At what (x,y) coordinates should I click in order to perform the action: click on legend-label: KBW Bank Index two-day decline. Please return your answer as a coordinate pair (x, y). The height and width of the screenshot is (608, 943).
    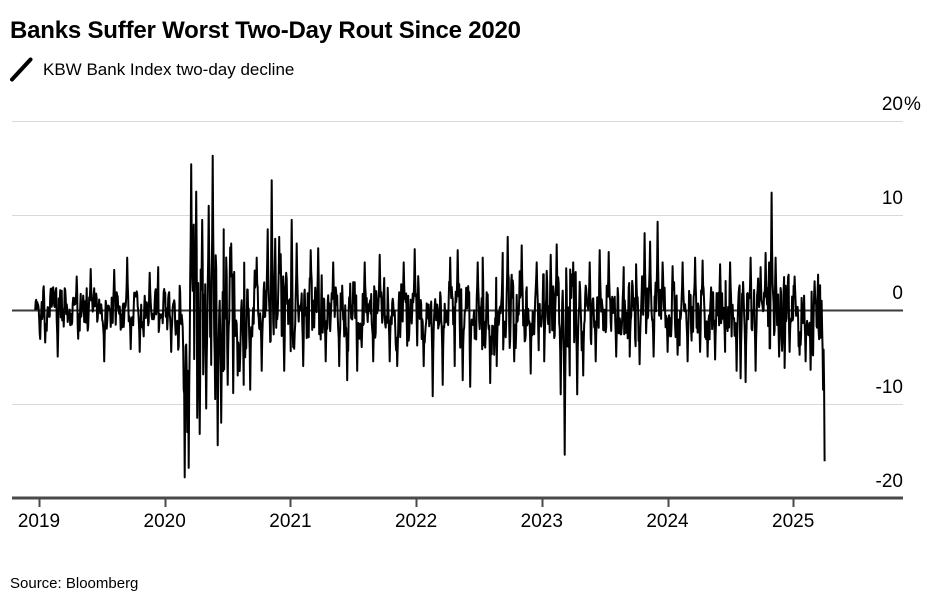
    Looking at the image, I should click on (169, 69).